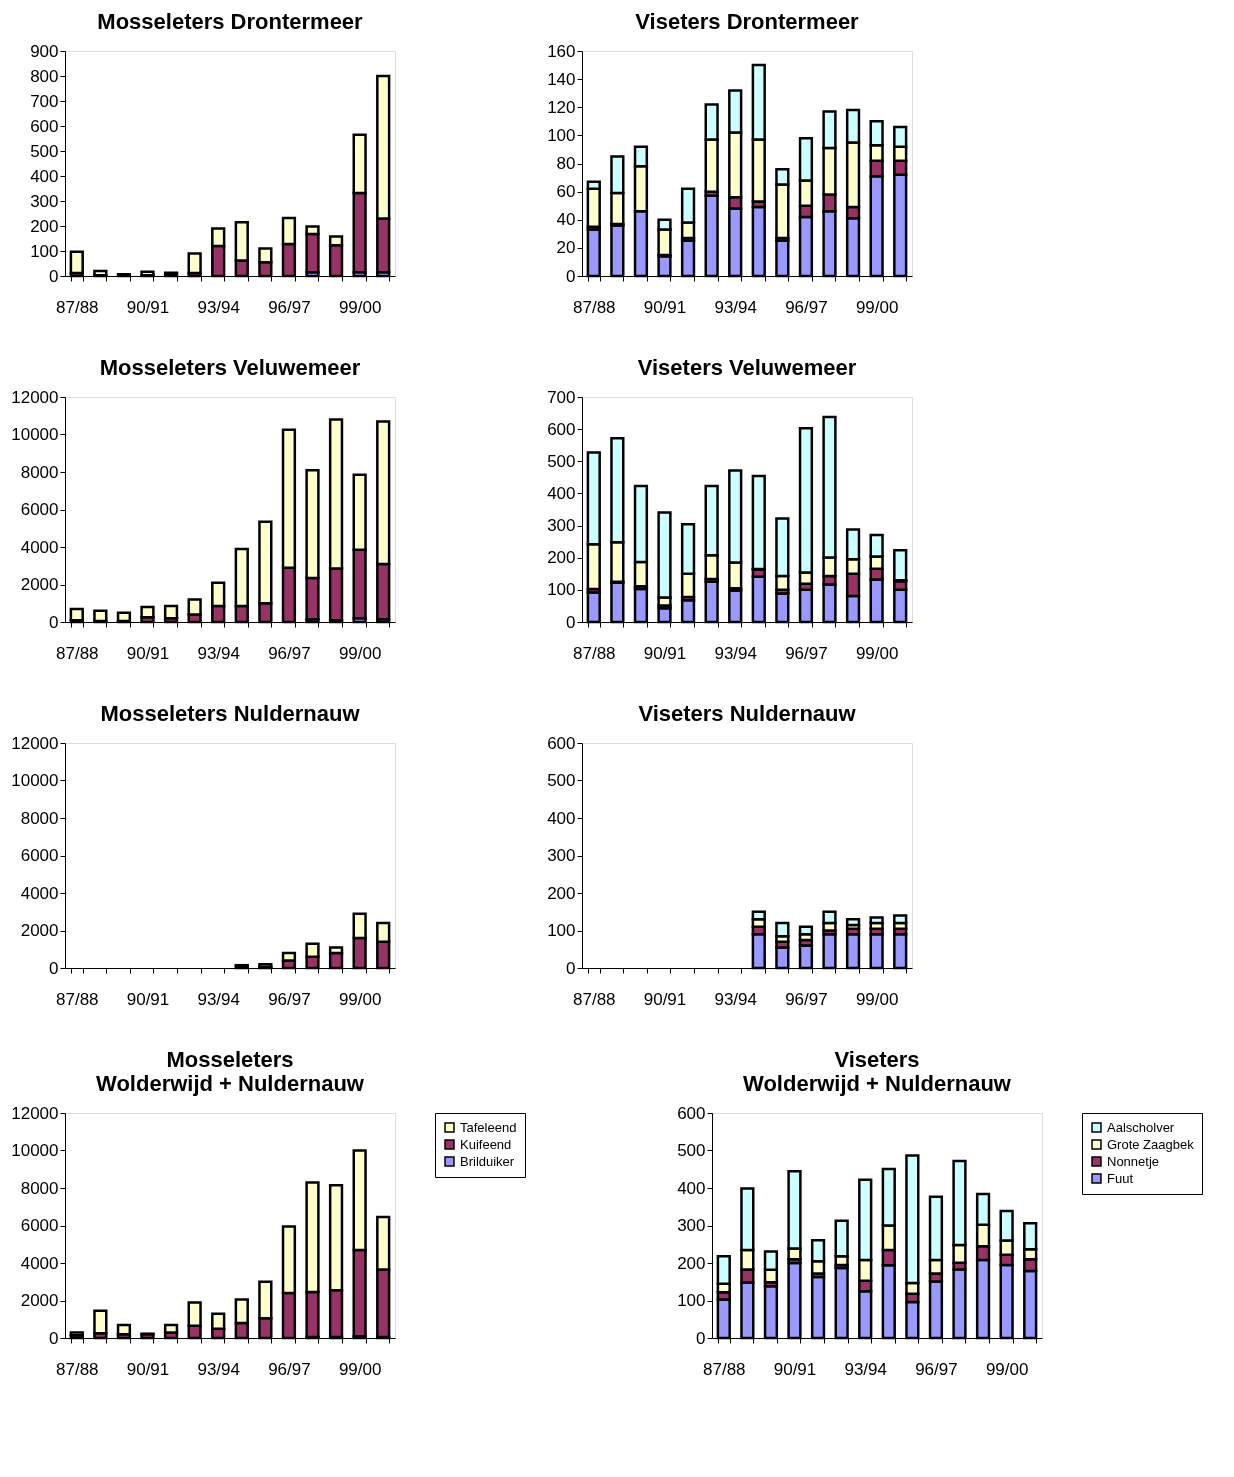 This screenshot has width=1234, height=1477. Describe the element at coordinates (566, 163) in the screenshot. I see `y-tick-label: 80` at that location.